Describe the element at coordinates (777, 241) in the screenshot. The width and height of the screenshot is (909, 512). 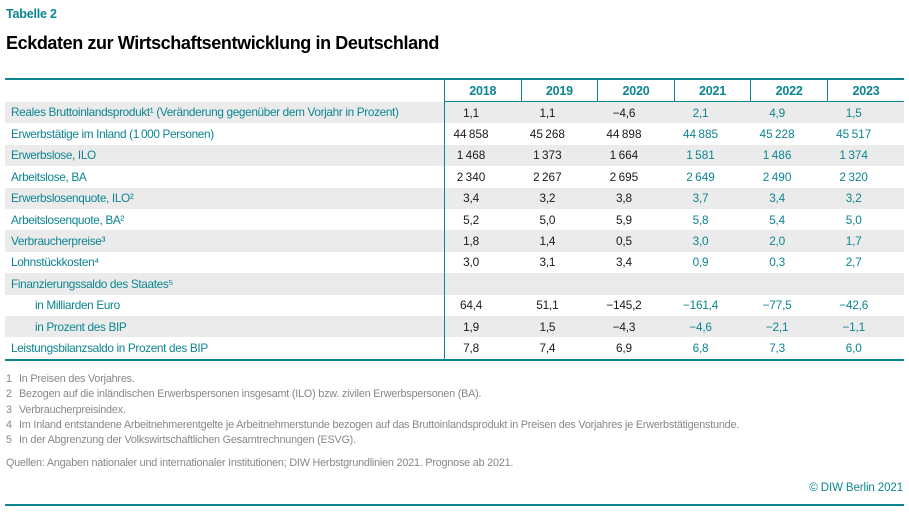
I see `value-cell: 2,0` at that location.